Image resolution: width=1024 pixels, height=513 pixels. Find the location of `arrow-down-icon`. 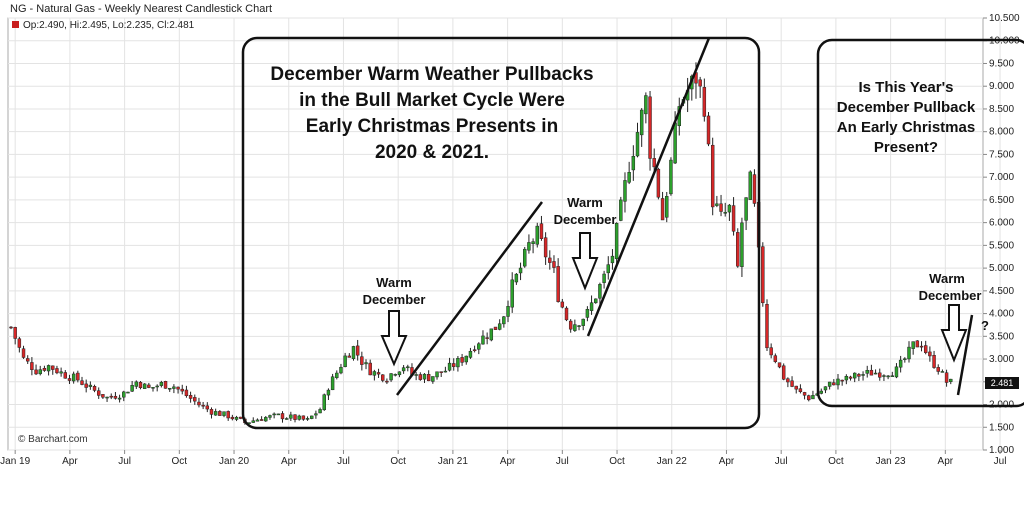

arrow-down-icon is located at coordinates (954, 333).